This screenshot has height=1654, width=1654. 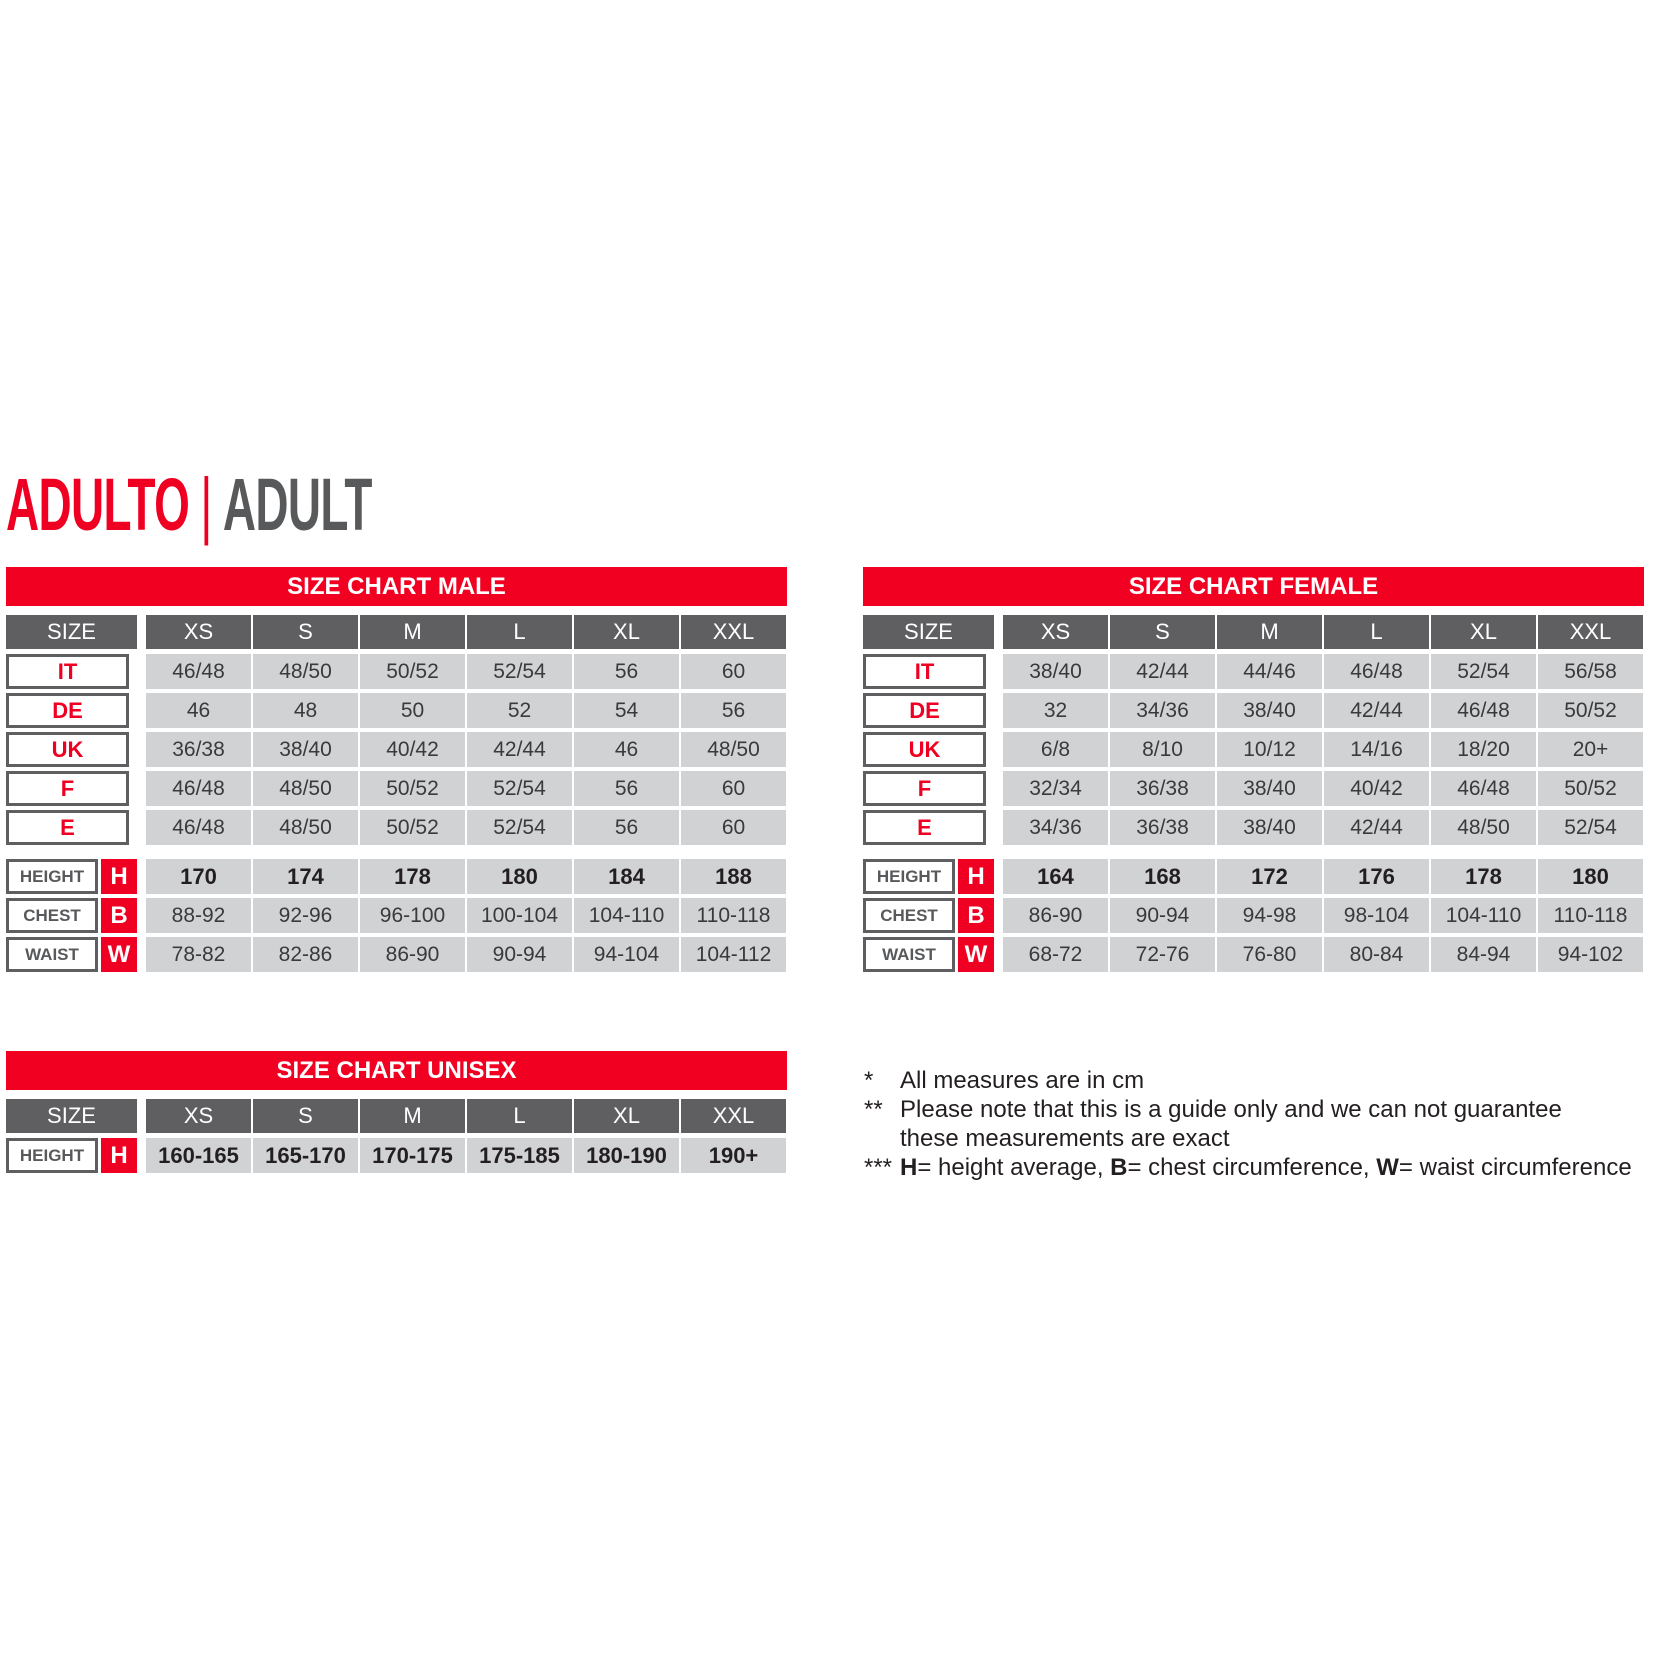 What do you see at coordinates (873, 1109) in the screenshot?
I see `footnote-marker: **` at bounding box center [873, 1109].